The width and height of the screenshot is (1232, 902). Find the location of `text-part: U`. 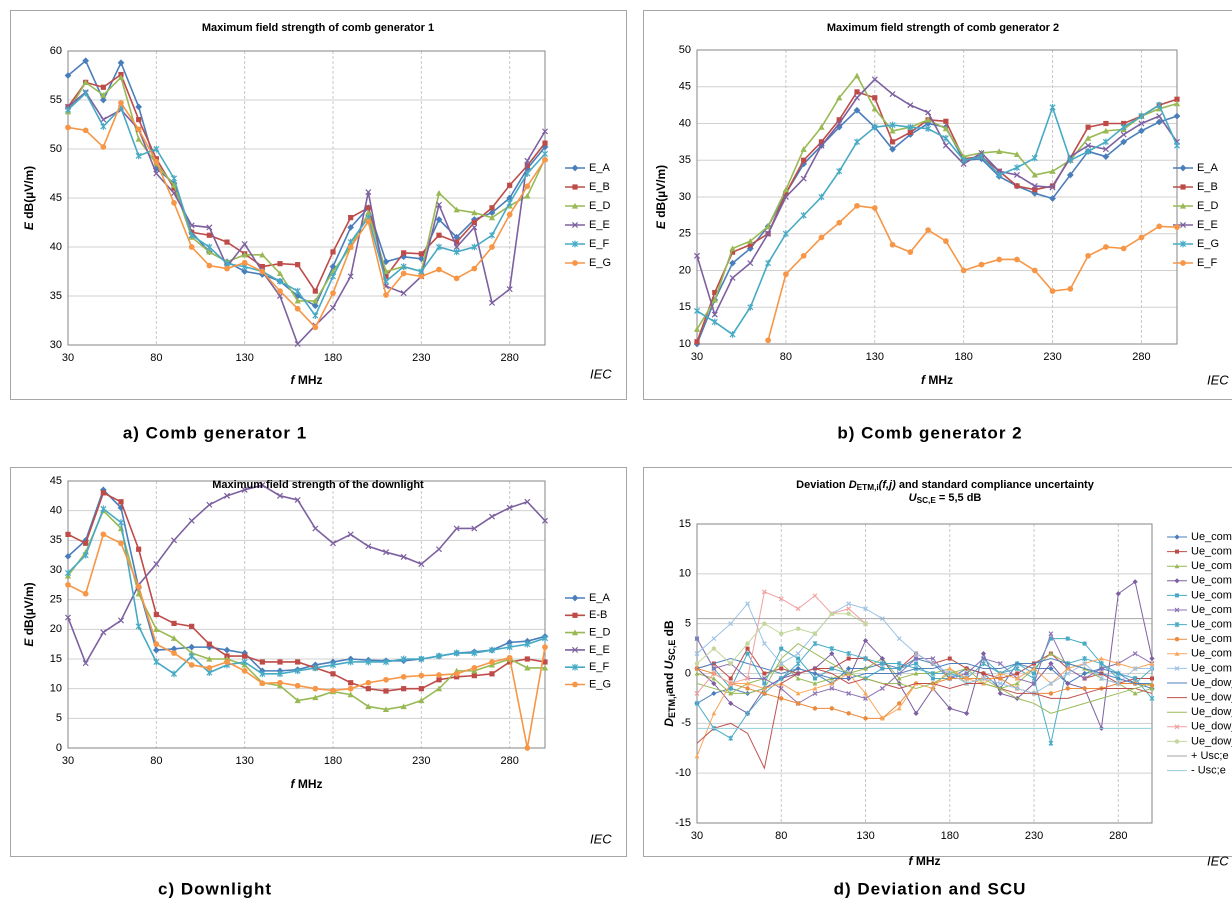

text-part: U is located at coordinates (913, 498).